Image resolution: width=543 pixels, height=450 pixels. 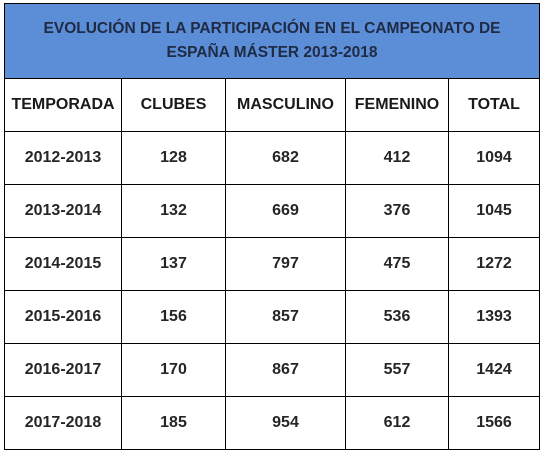 I want to click on table-row: 2015-2016 156 857 536 1393, so click(x=272, y=317).